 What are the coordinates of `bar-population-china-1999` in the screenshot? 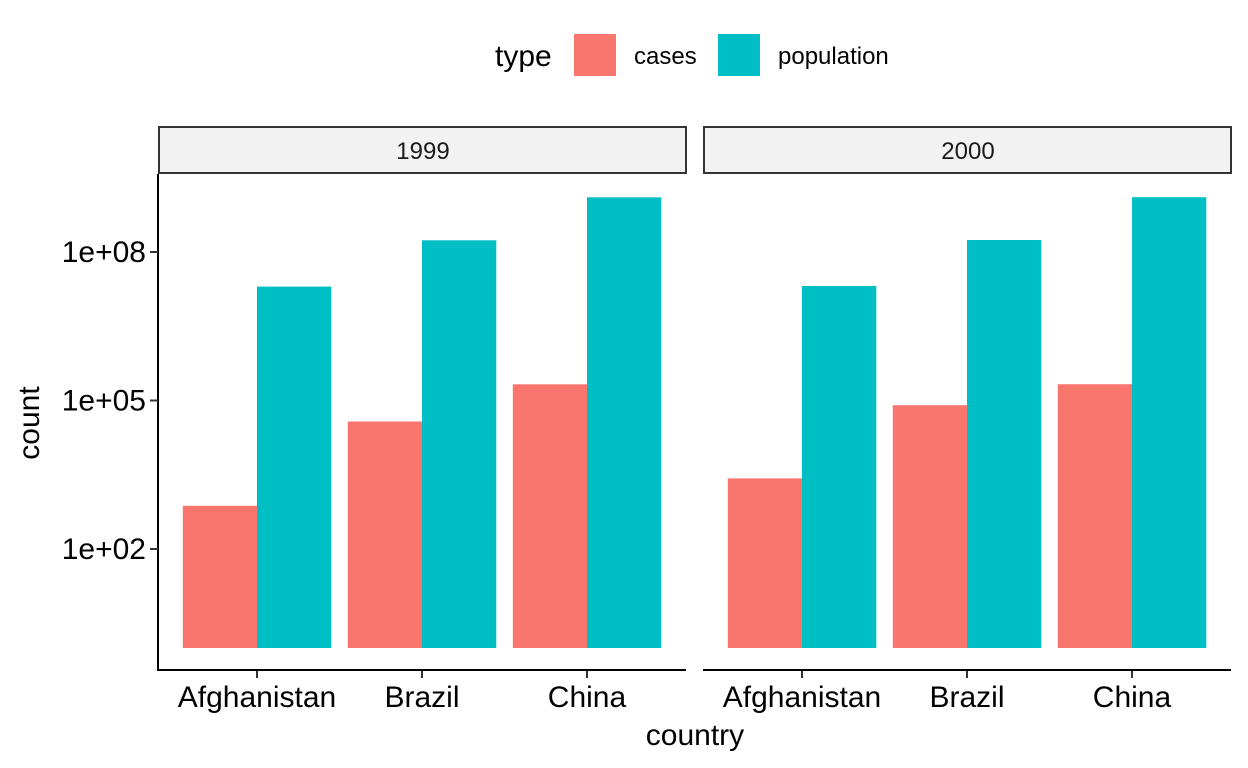 It's located at (624, 423).